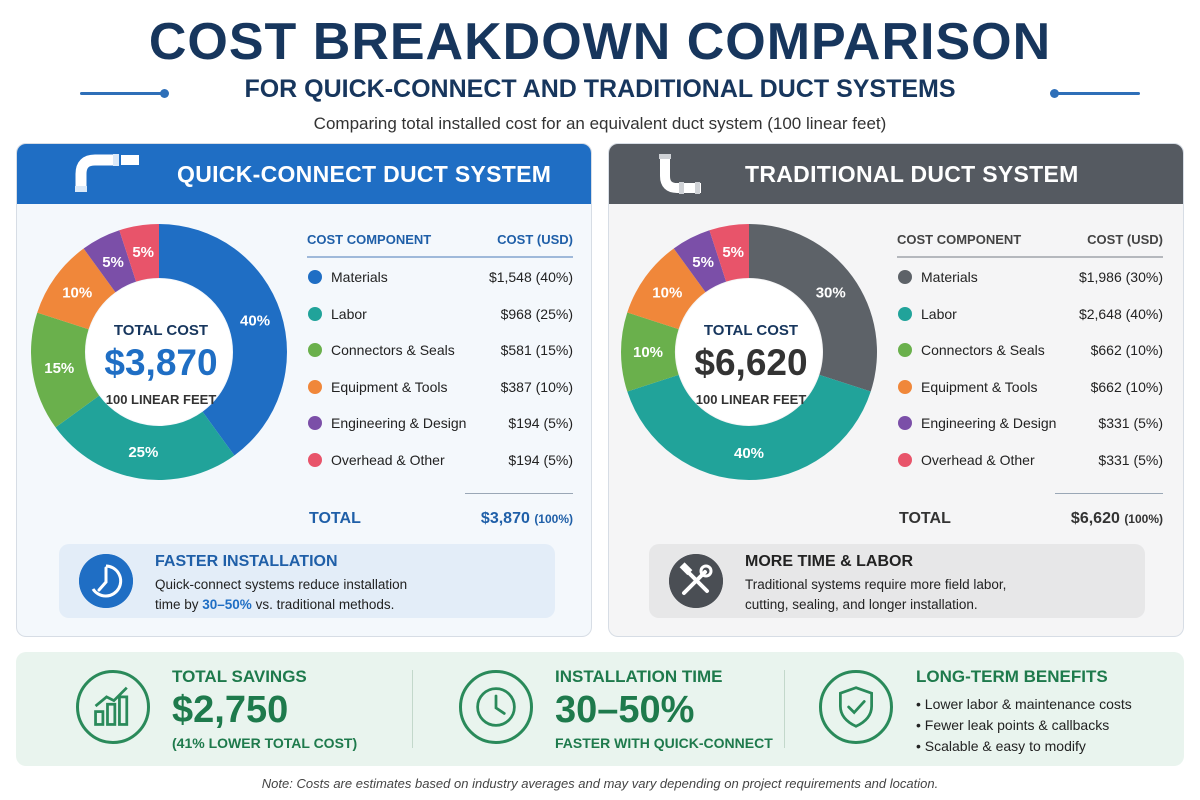 This screenshot has width=1200, height=800. I want to click on traditional-center-label: TOTAL COST, so click(751, 330).